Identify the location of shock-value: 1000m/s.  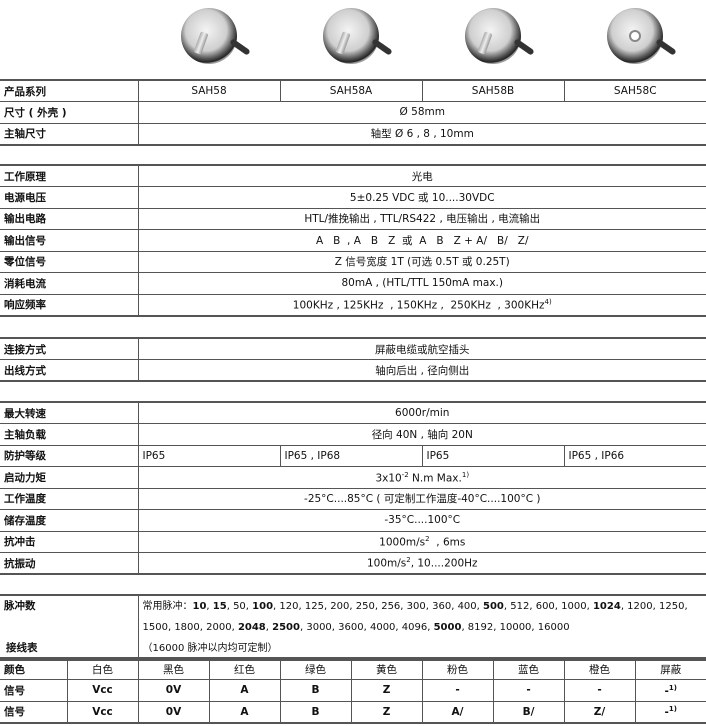
(402, 542).